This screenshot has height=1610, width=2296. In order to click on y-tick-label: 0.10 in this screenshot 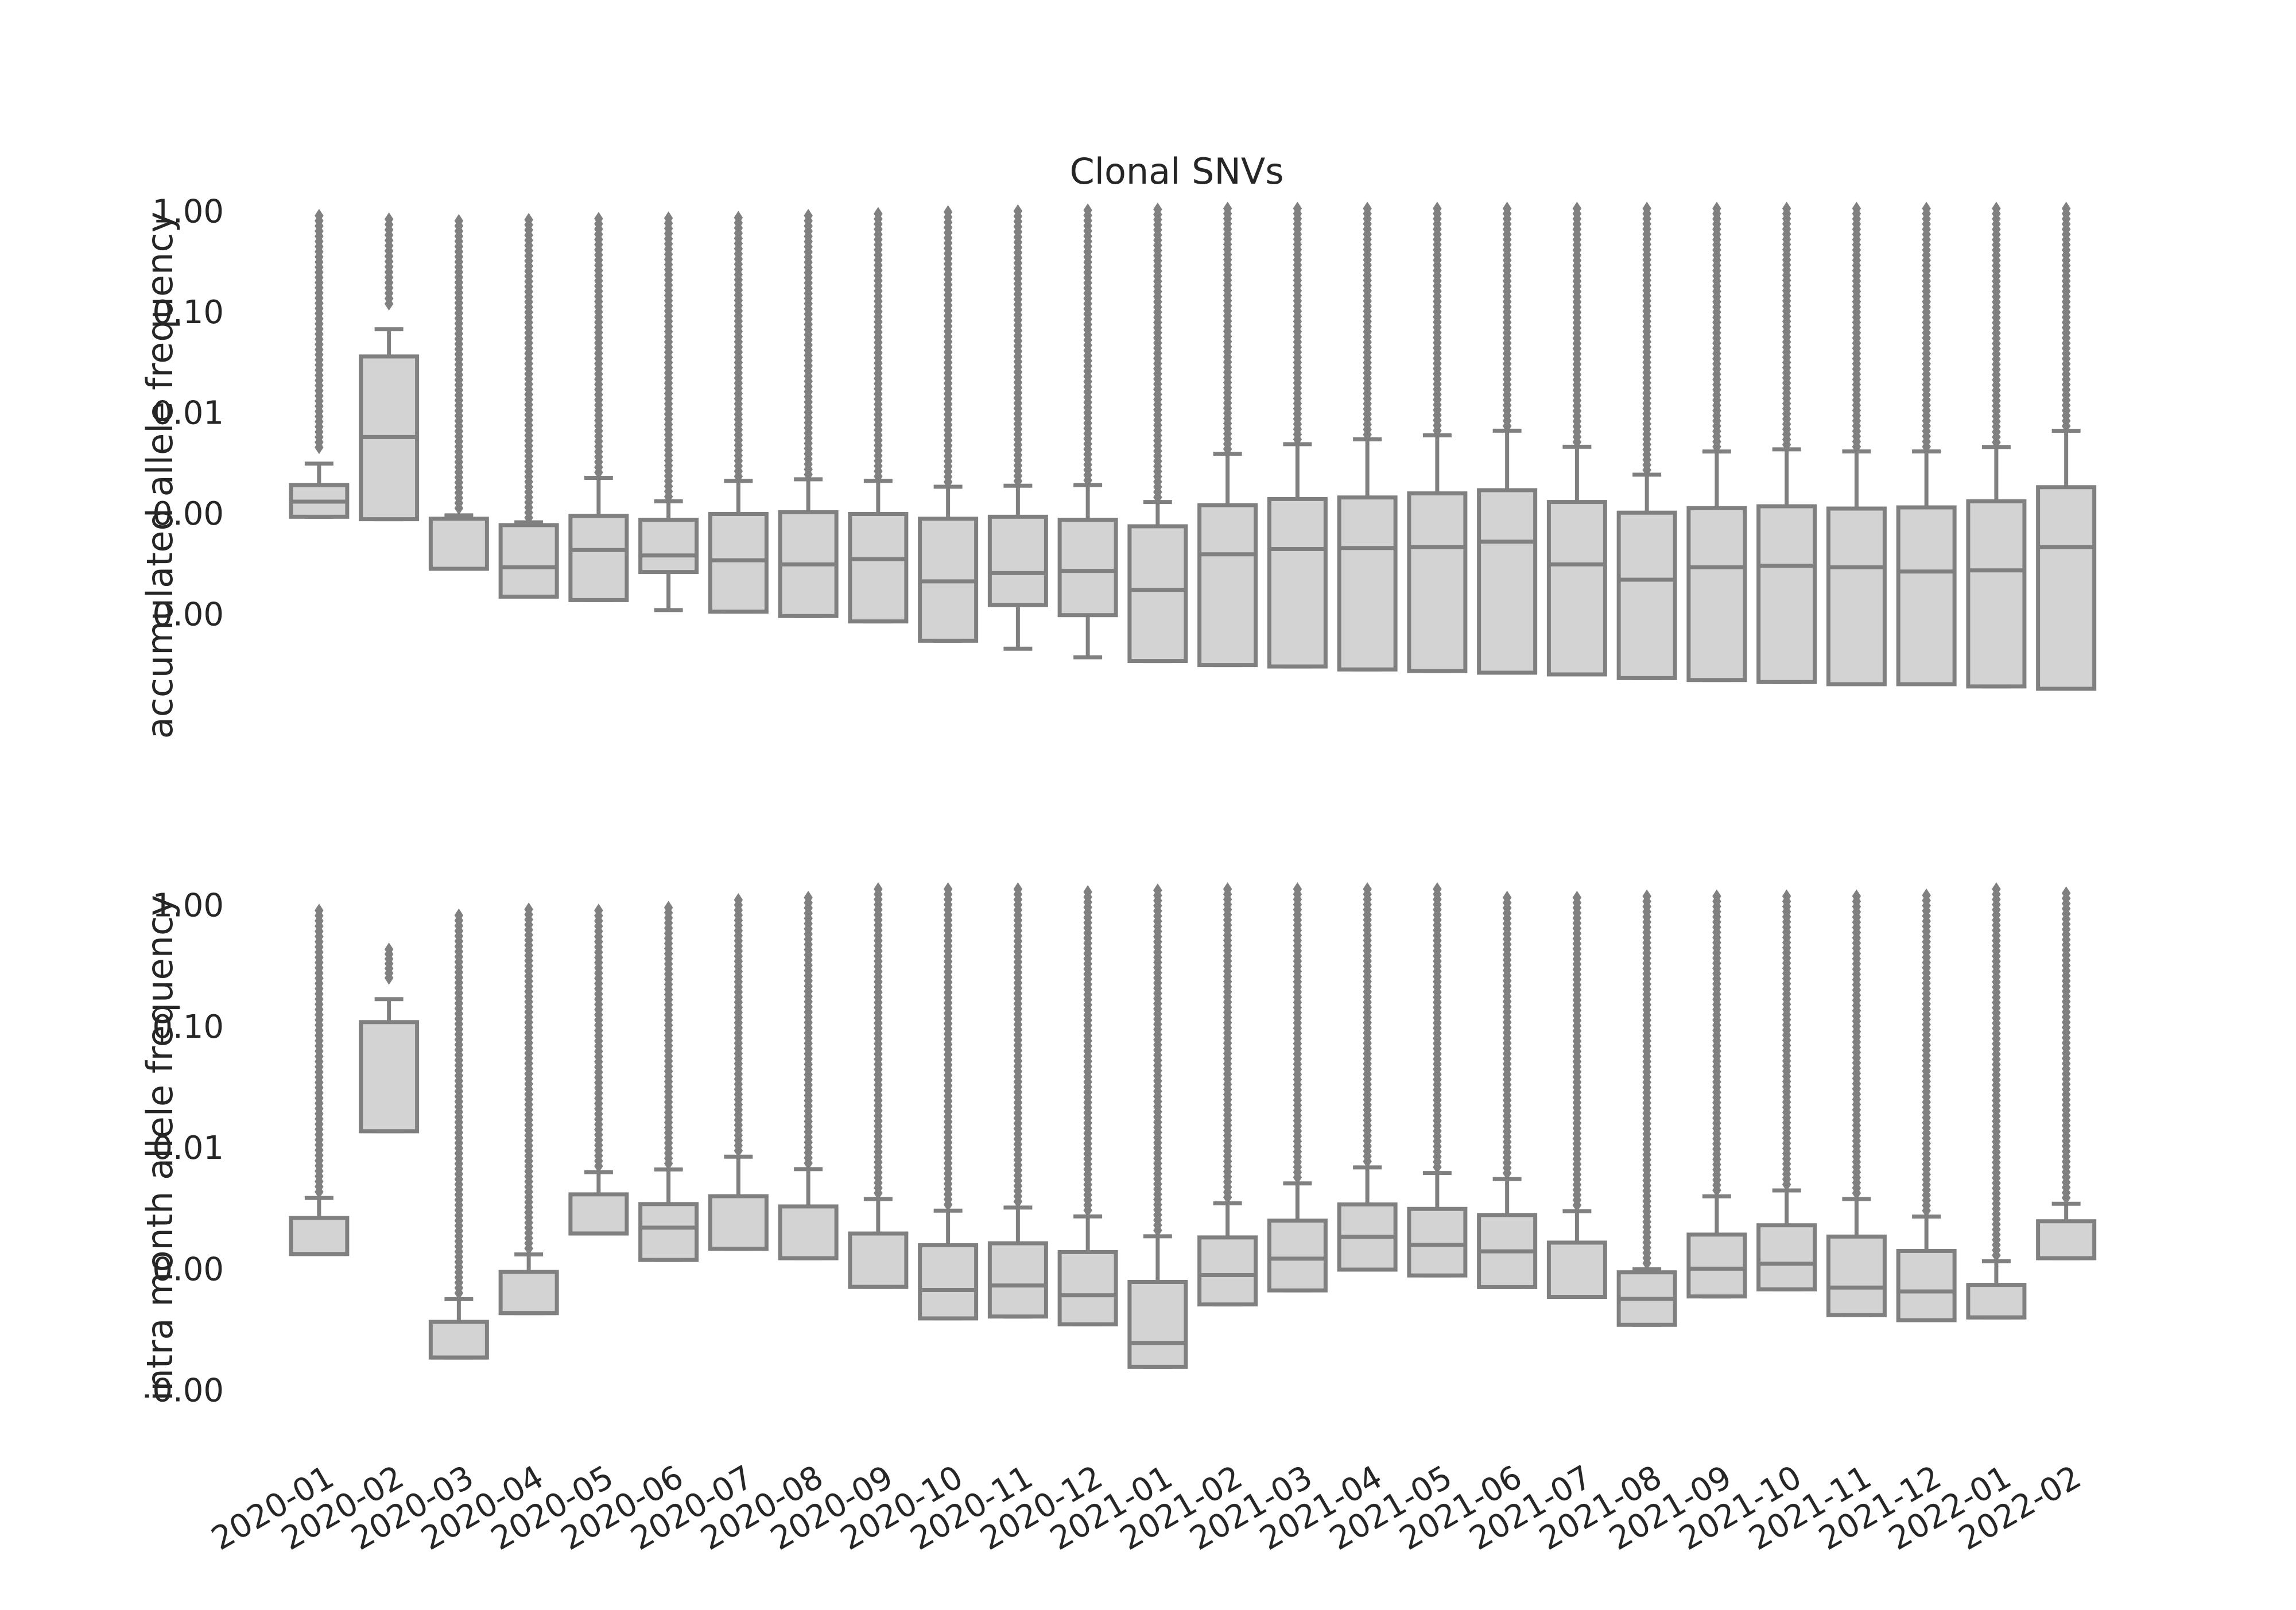, I will do `click(188, 312)`.